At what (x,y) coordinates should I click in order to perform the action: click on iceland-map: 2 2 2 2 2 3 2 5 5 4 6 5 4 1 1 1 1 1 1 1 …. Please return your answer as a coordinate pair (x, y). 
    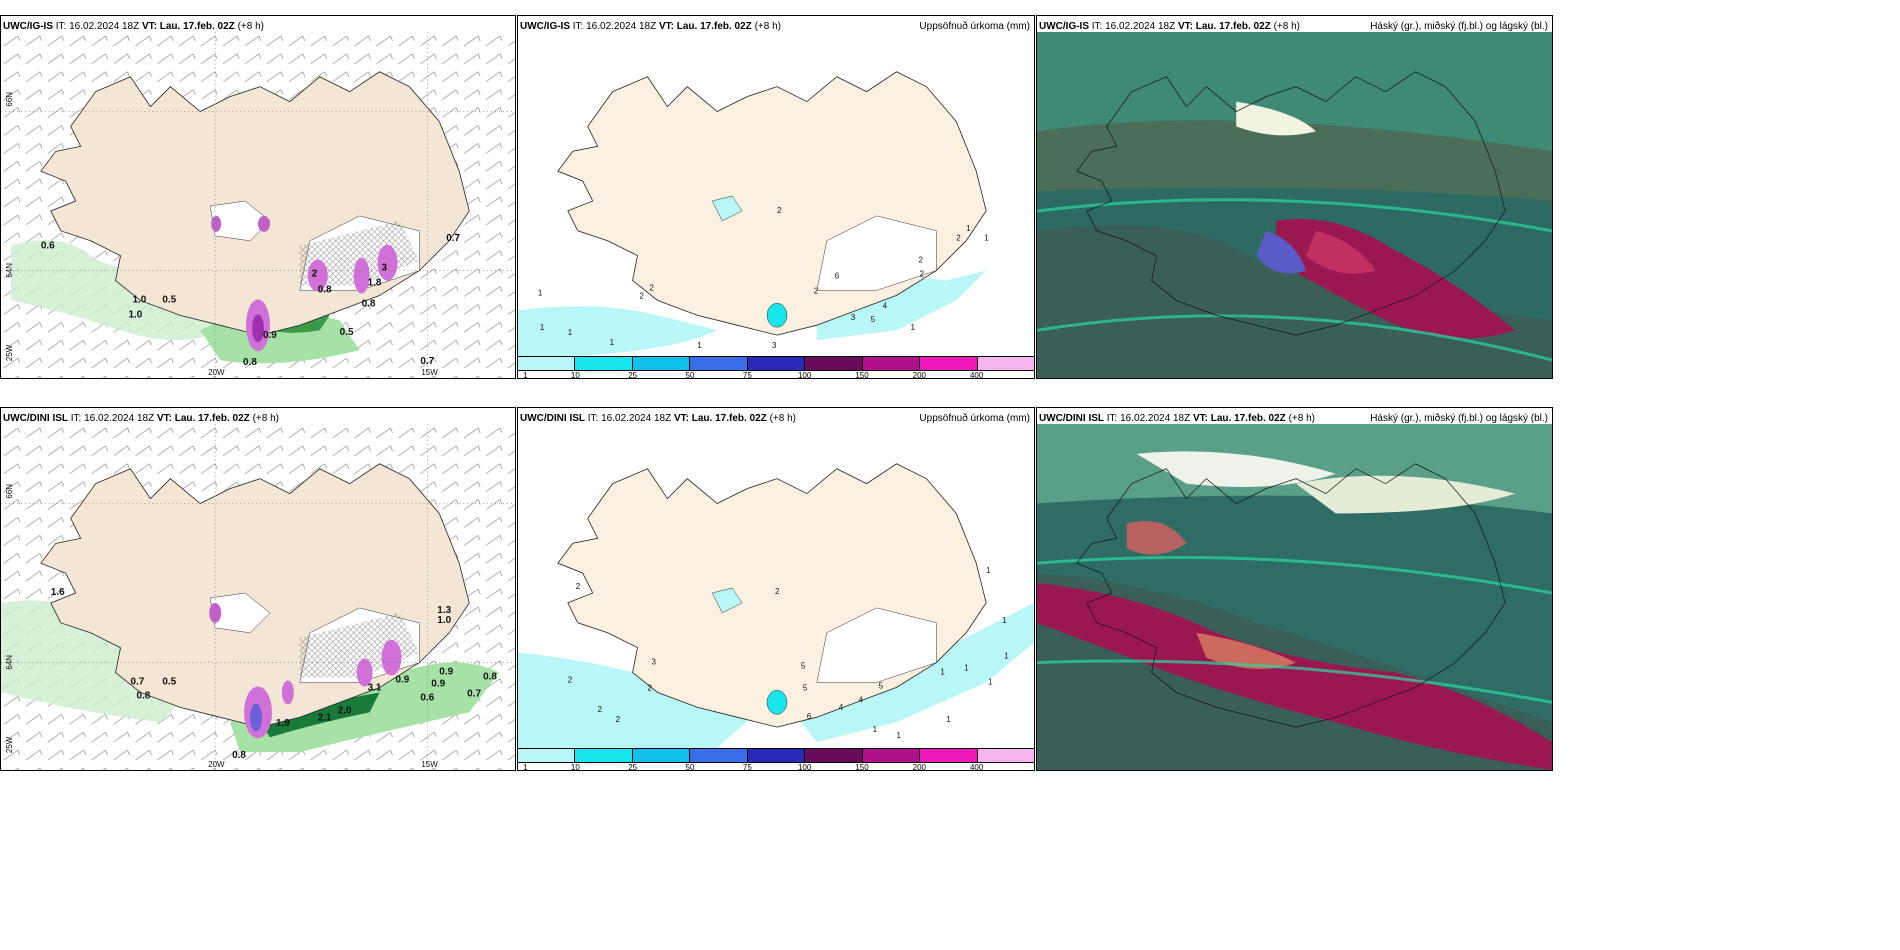
    Looking at the image, I should click on (776, 605).